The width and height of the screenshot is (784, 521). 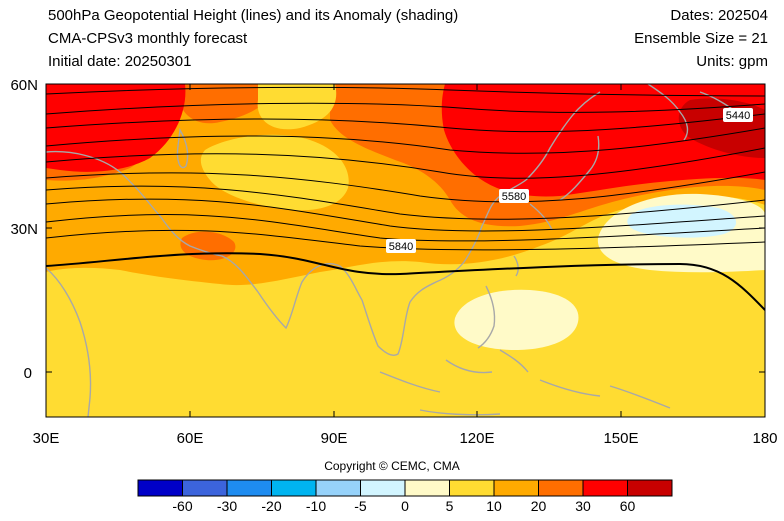 I want to click on colorbar-label: -10, so click(x=316, y=506).